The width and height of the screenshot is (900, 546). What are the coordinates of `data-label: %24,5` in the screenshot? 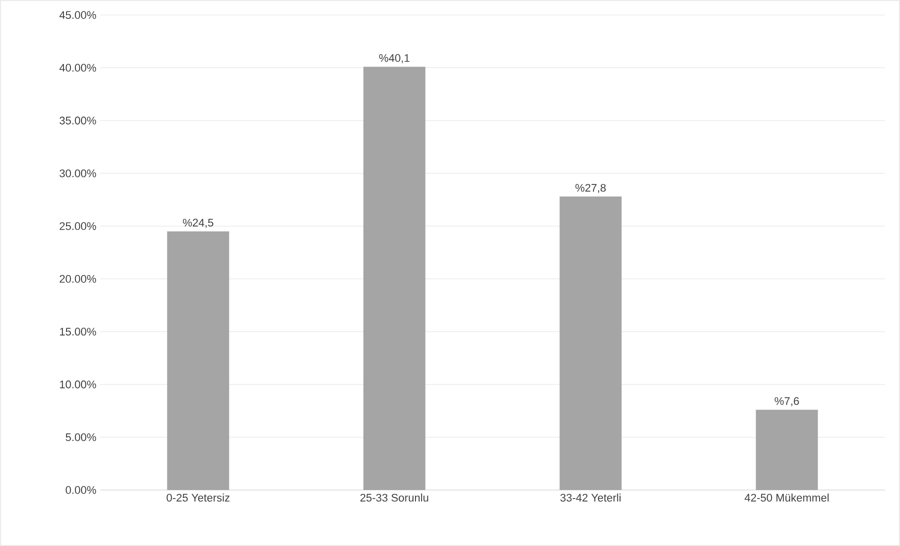 It's located at (198, 223).